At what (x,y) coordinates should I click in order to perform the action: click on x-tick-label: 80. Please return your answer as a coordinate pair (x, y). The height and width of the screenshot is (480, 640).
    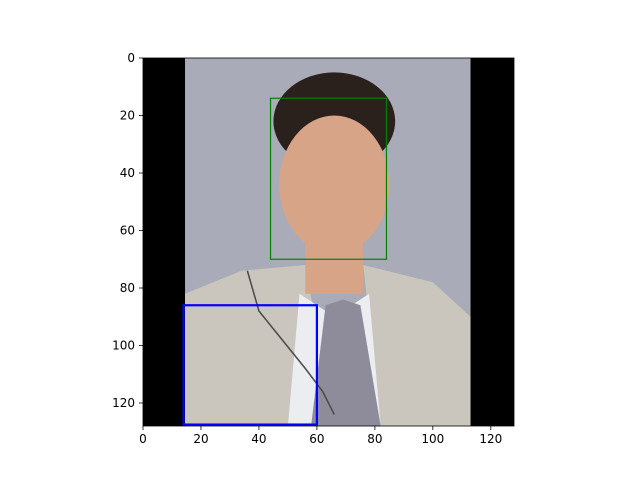
    Looking at the image, I should click on (374, 439).